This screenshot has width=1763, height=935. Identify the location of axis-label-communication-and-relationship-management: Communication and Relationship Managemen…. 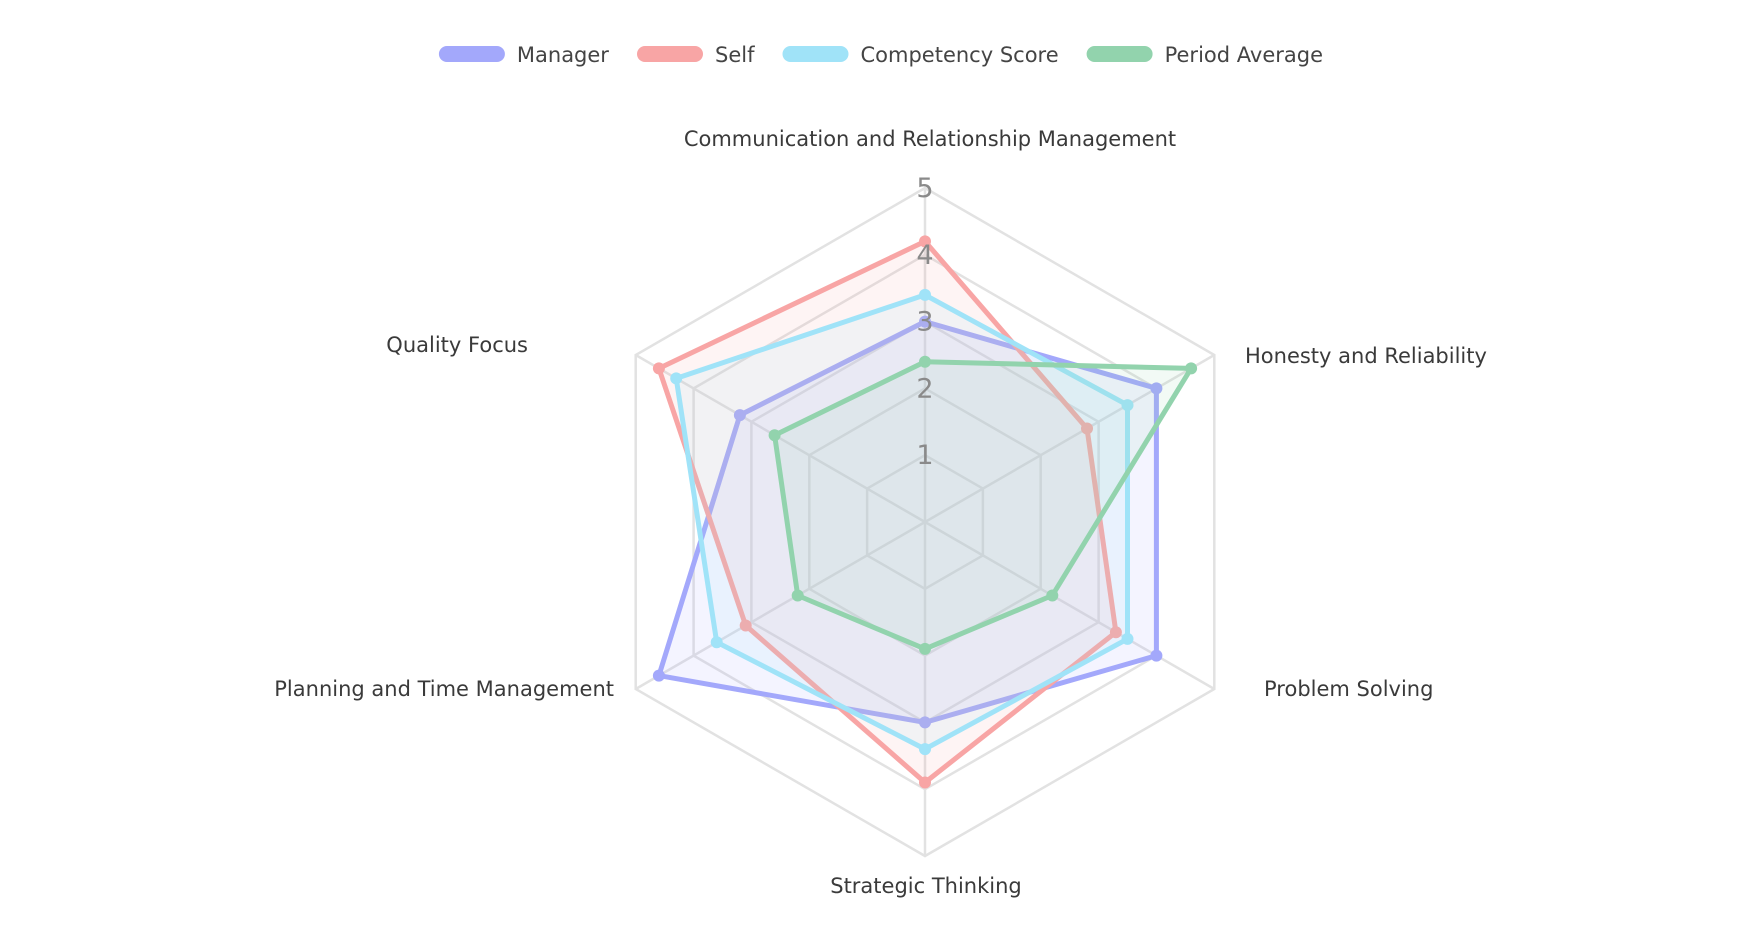
(930, 139).